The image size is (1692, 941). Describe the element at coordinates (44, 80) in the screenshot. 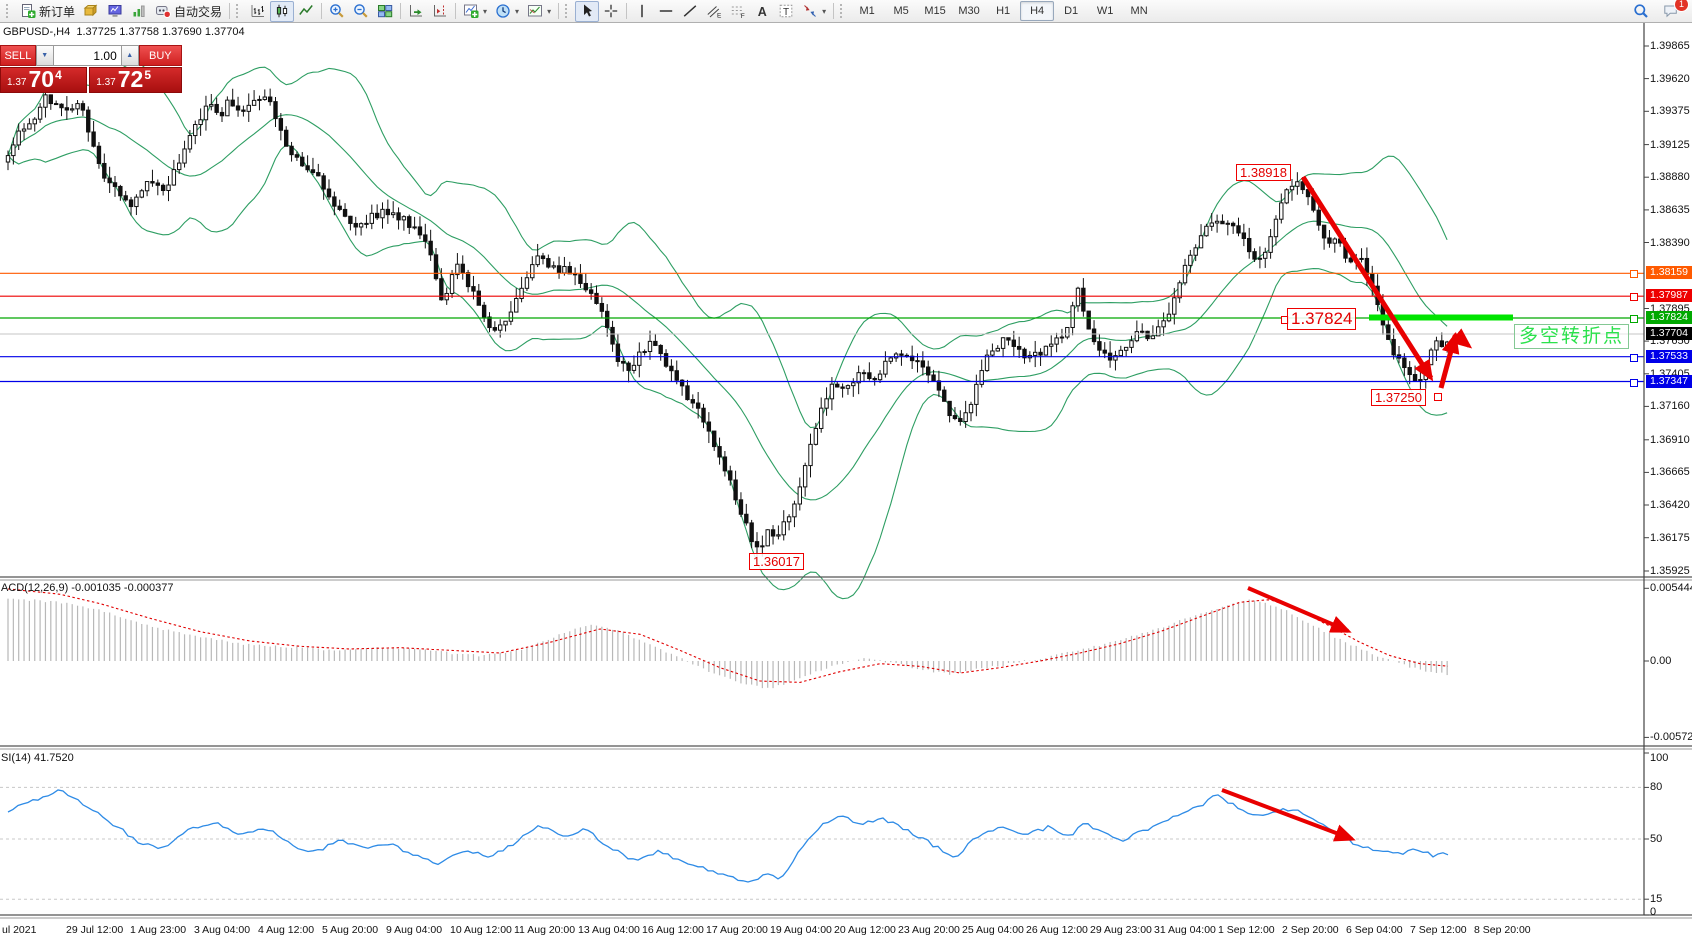

I see `sell-price-box: 1.37 70 4` at that location.